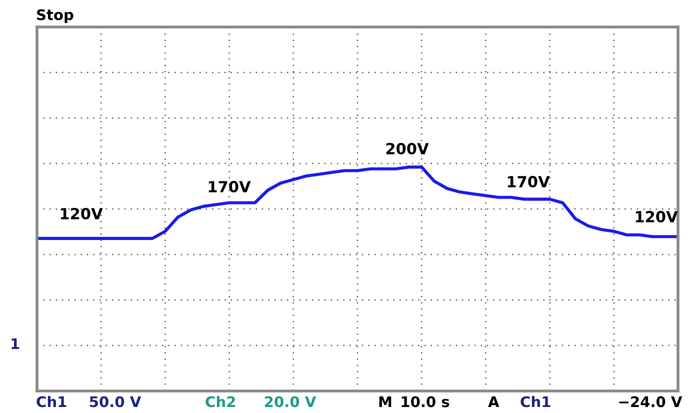 Image resolution: width=691 pixels, height=413 pixels. What do you see at coordinates (220, 402) in the screenshot?
I see `text: Ch2` at bounding box center [220, 402].